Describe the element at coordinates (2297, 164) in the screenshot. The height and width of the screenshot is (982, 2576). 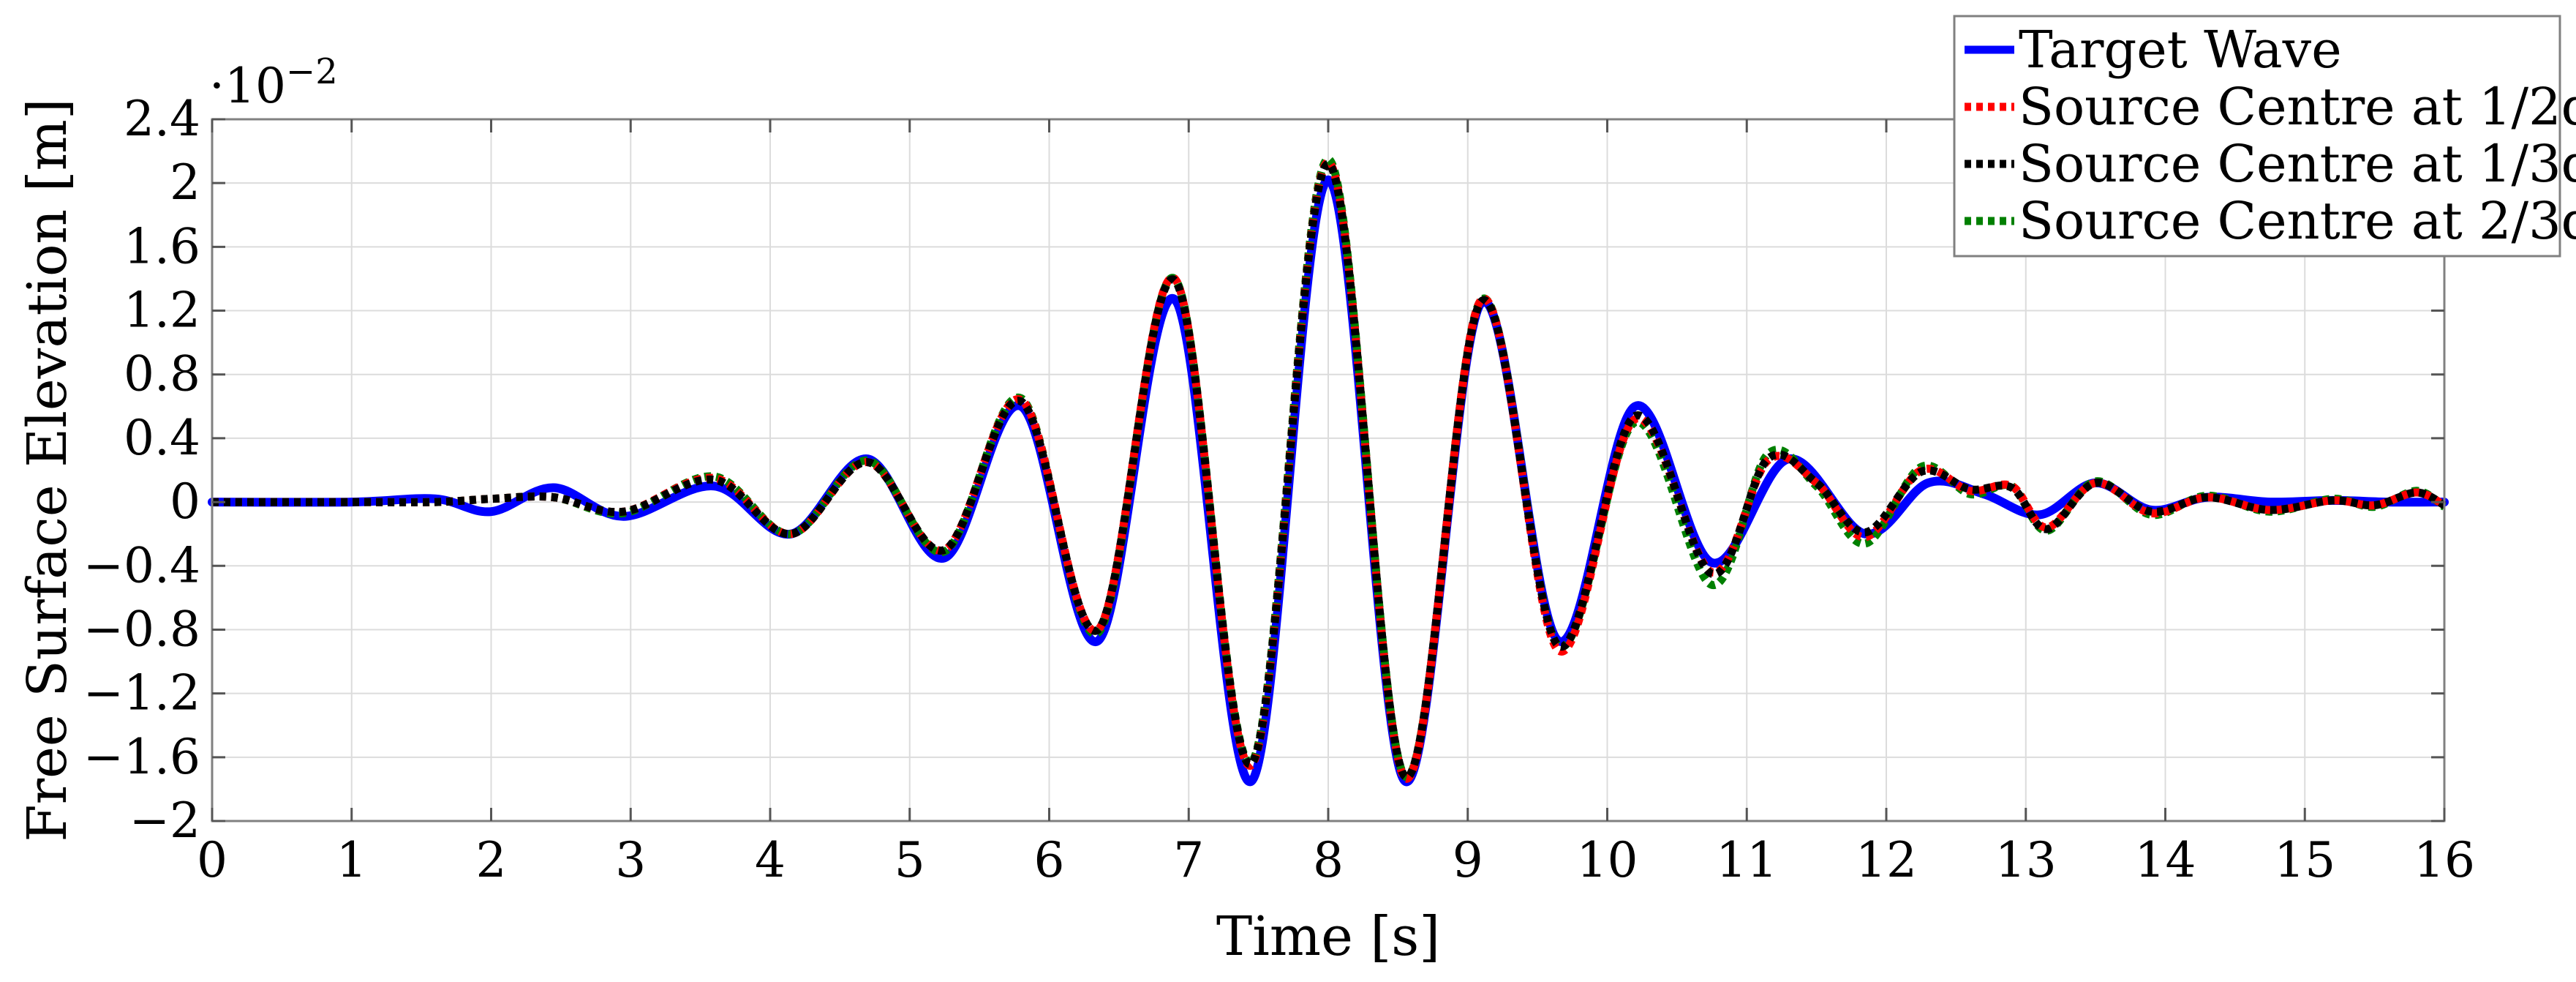
I see `legend-label-3: Source Centre at 1/3d` at that location.